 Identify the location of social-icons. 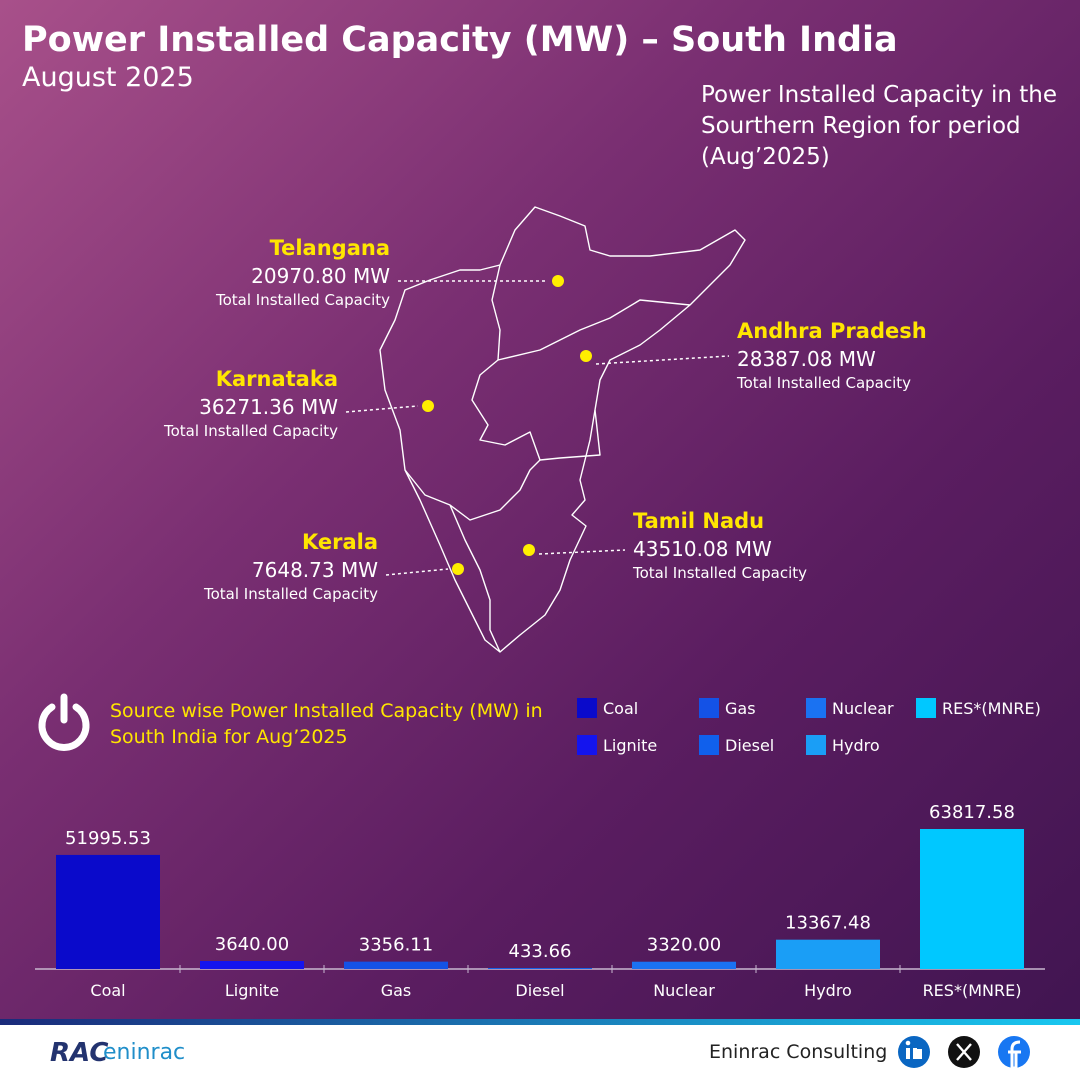
(964, 1053).